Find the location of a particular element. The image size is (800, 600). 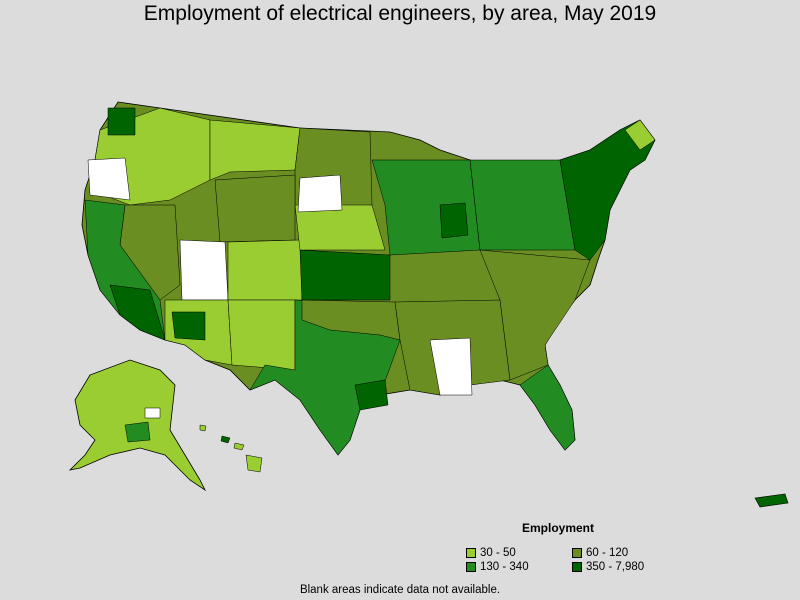

legend-item-350-7980: 350 - 7,980 is located at coordinates (608, 567).